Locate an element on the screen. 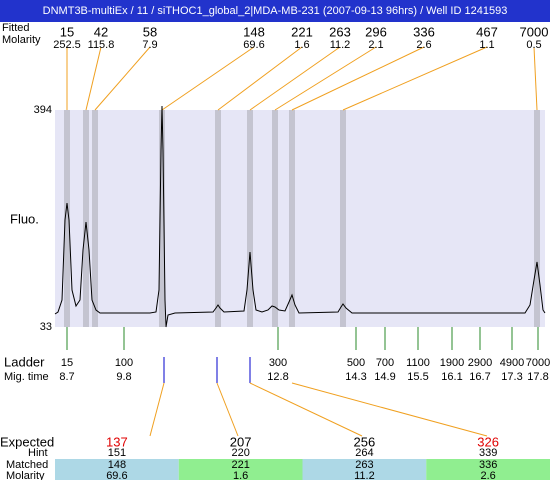  peak-molarity: 69.6 is located at coordinates (253, 45).